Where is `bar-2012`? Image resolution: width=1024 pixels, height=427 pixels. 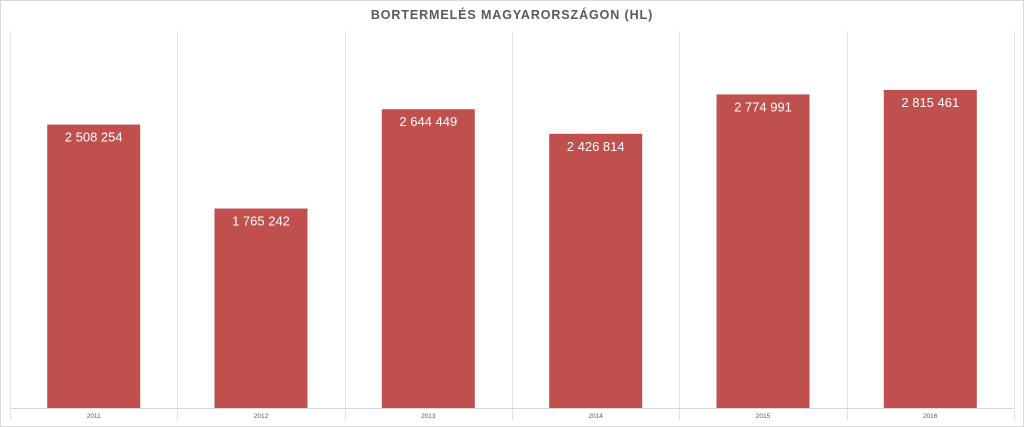 bar-2012 is located at coordinates (261, 308).